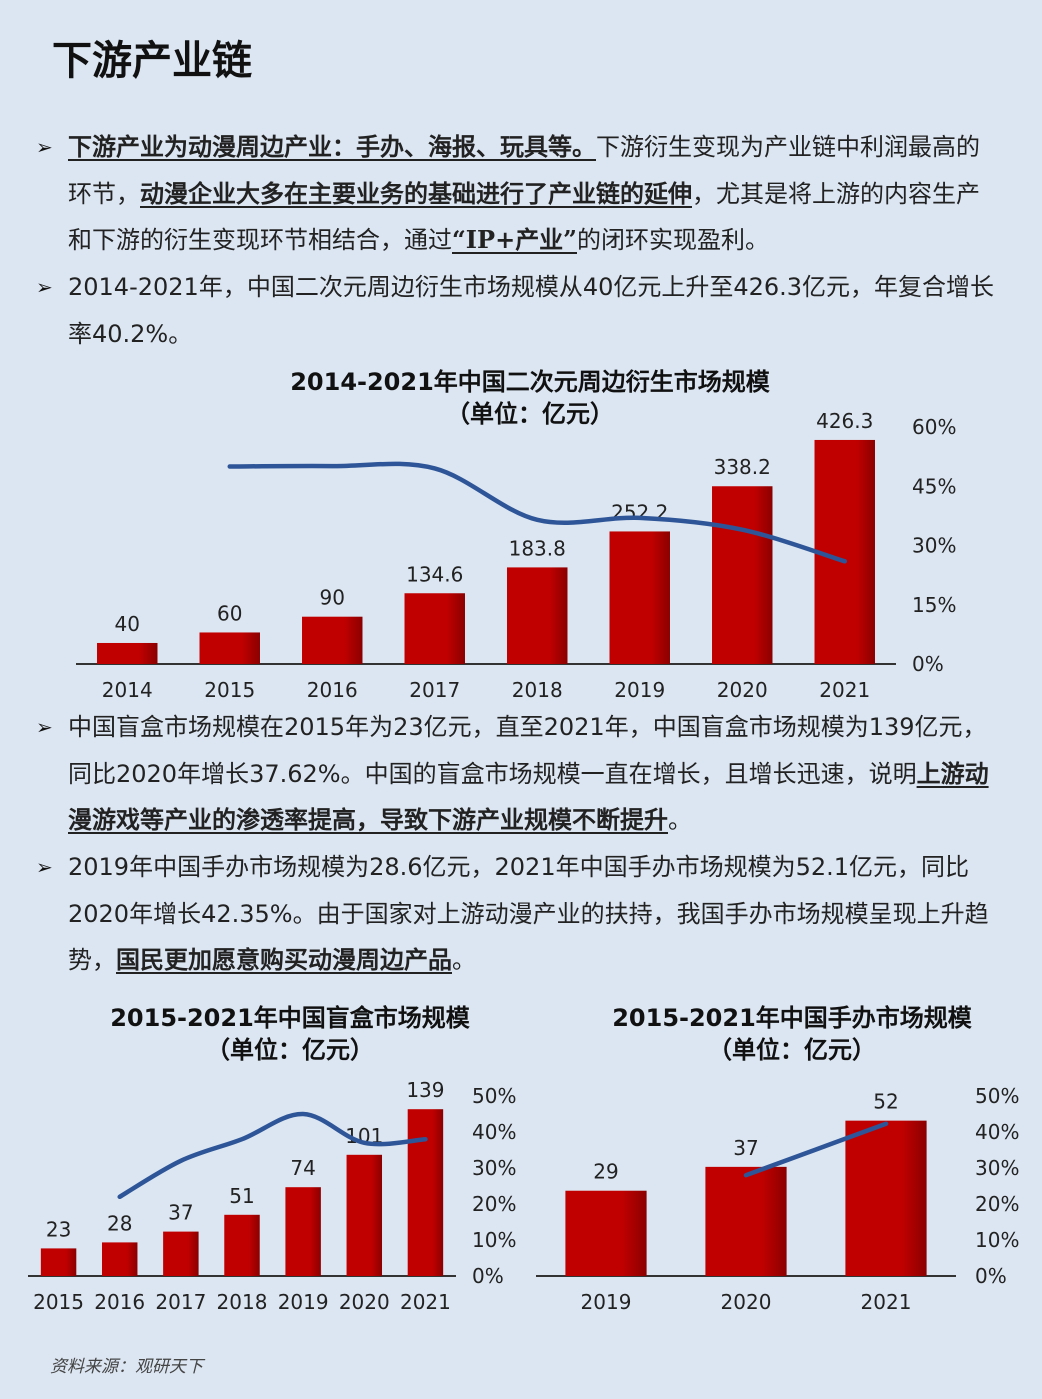 The image size is (1042, 1399). I want to click on chart-3-subtitle: （单位：亿元）, so click(792, 1050).